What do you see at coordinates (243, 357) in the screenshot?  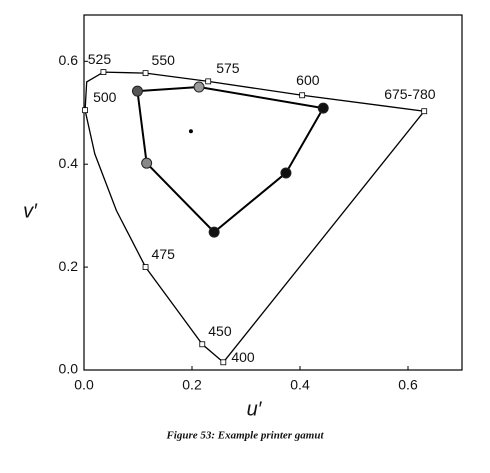 I see `wavelength-label: 400` at bounding box center [243, 357].